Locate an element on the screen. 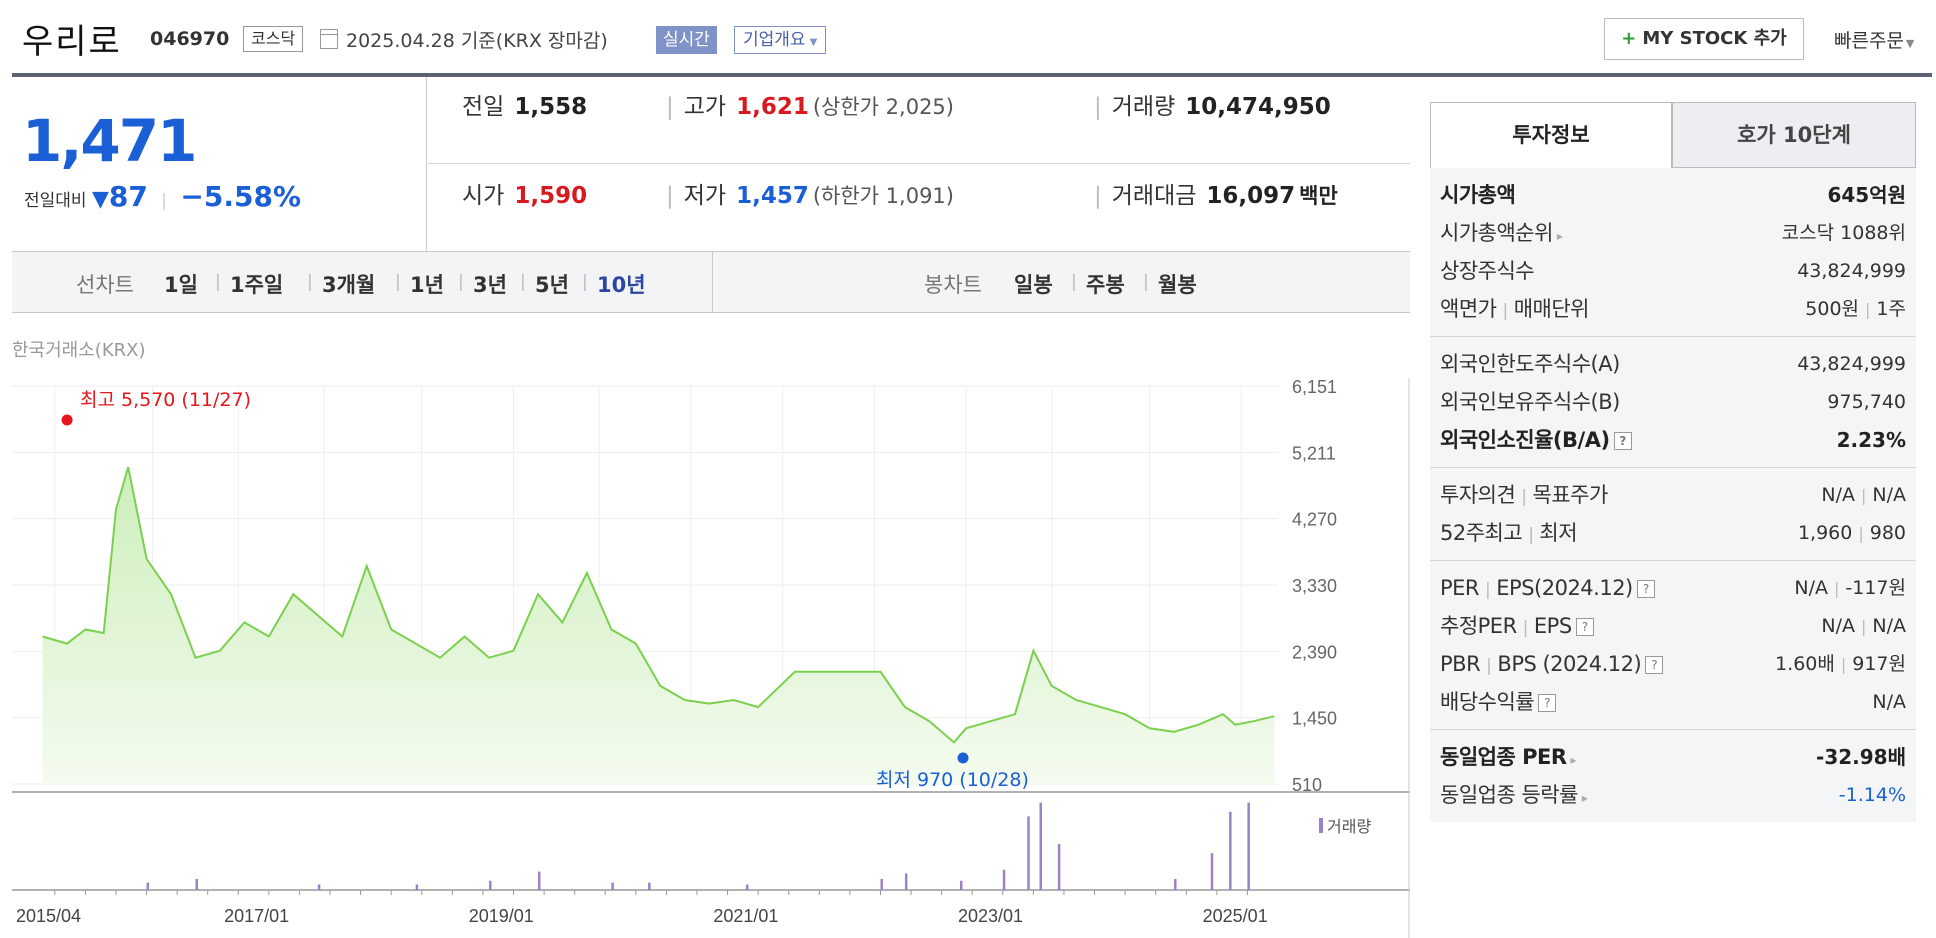 The width and height of the screenshot is (1936, 938). quick-order-button: 빠른주문 ▼ is located at coordinates (1874, 39).